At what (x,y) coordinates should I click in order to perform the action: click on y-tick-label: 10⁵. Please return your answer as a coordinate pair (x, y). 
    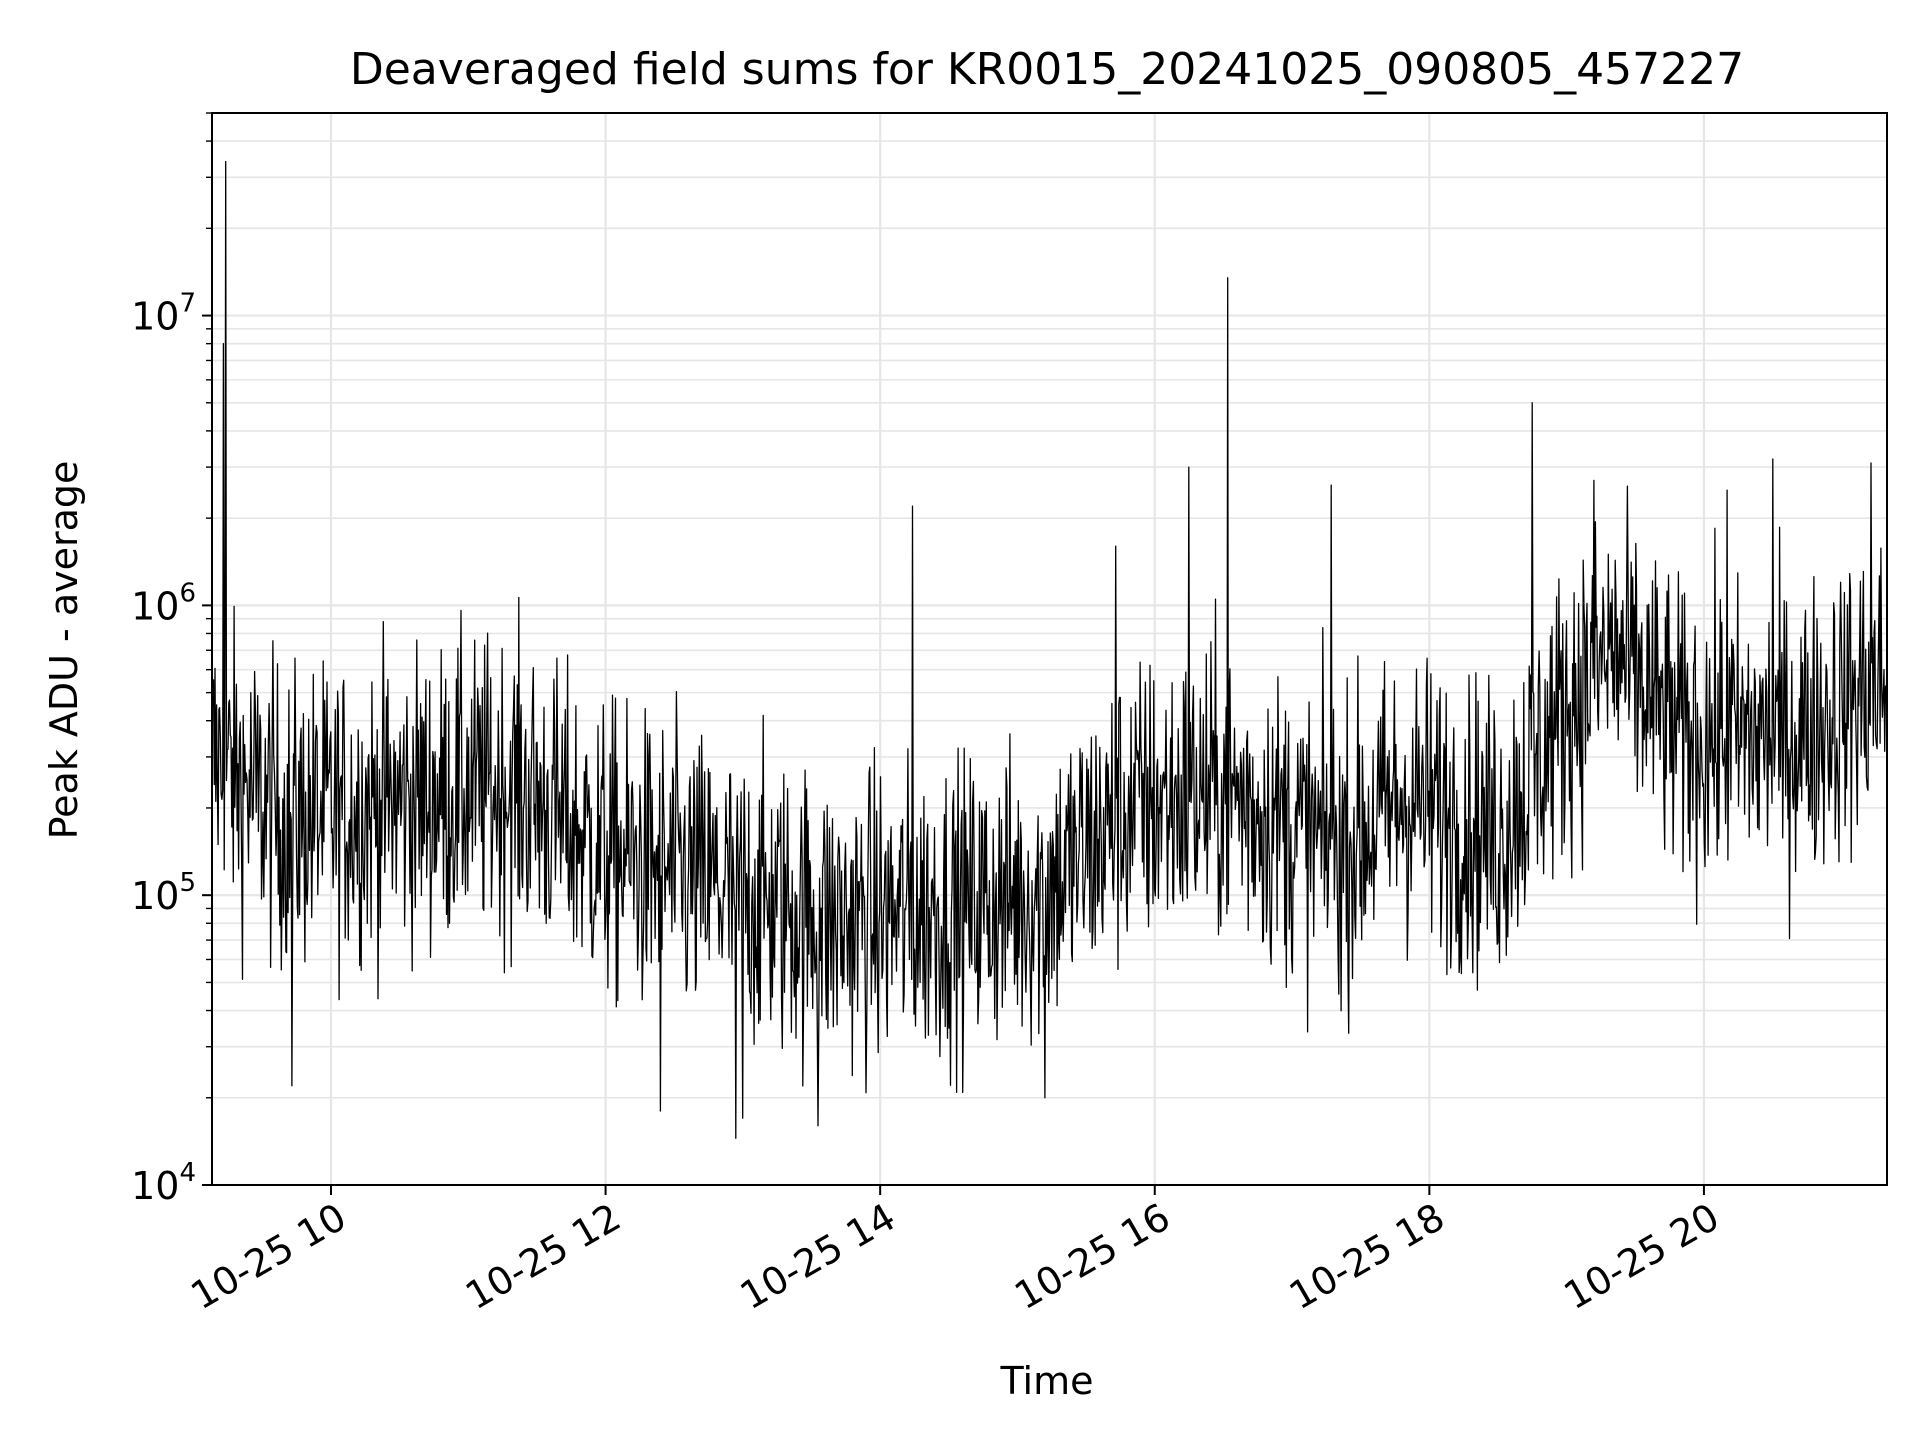
    Looking at the image, I should click on (163, 893).